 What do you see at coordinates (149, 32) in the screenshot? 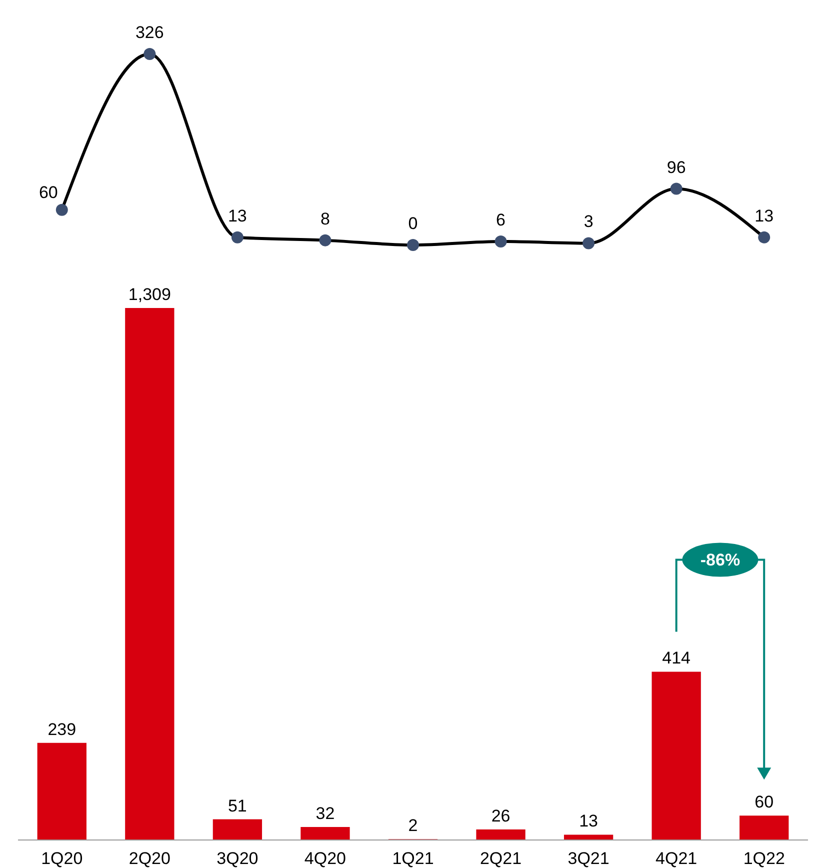
I see `data-label: 326` at bounding box center [149, 32].